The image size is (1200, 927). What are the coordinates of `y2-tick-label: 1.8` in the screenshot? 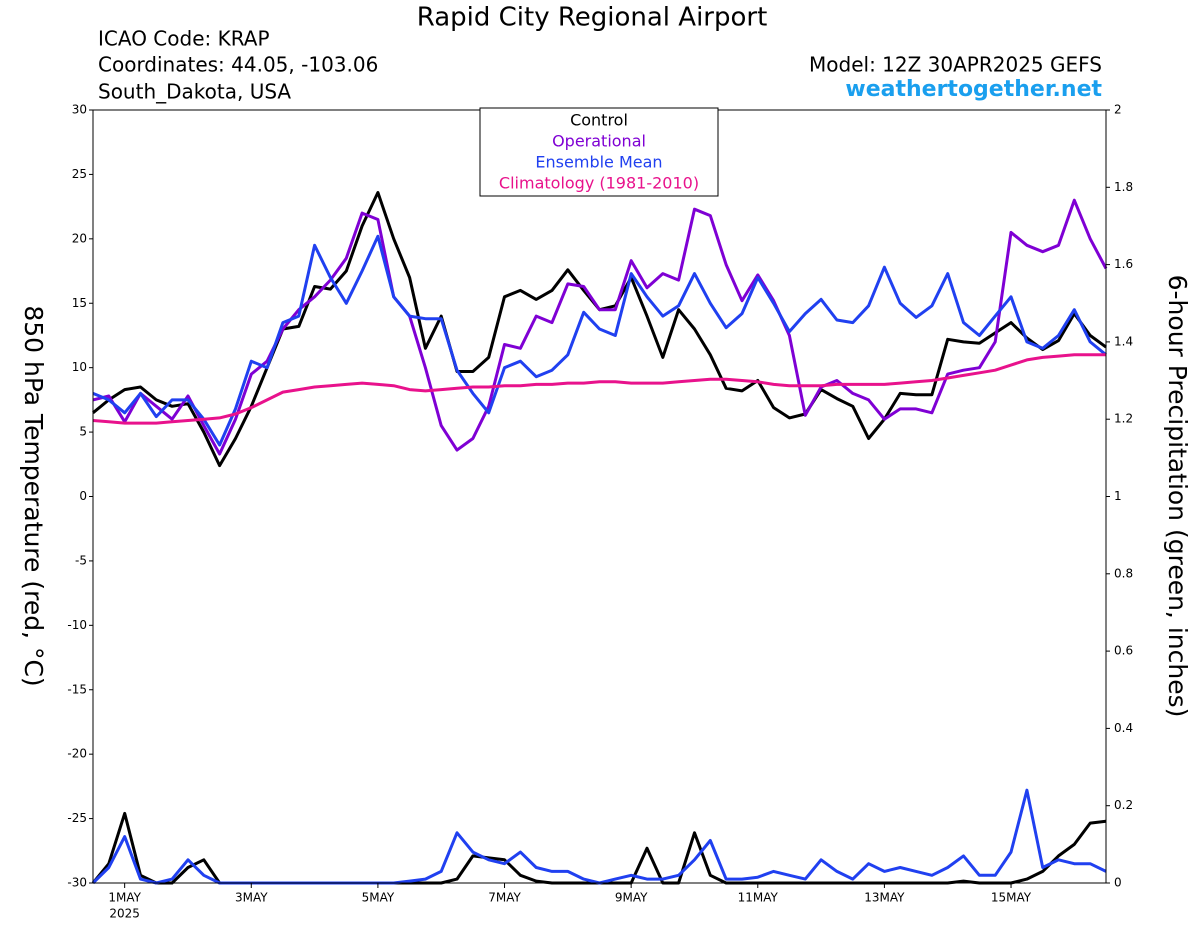 It's located at (1123, 187).